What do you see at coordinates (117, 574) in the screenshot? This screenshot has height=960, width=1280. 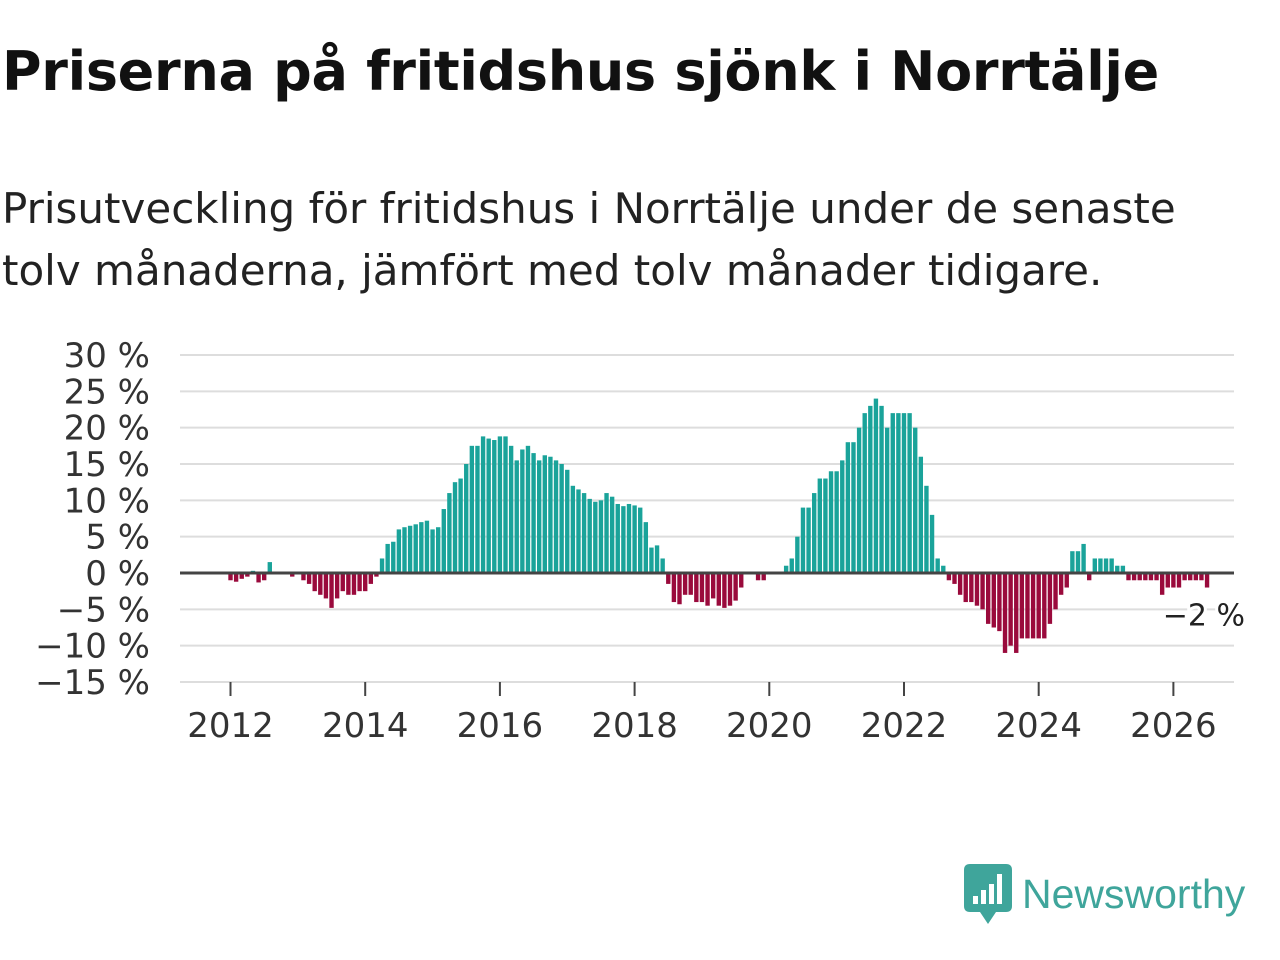 I see `y-tick-label: 0 %` at bounding box center [117, 574].